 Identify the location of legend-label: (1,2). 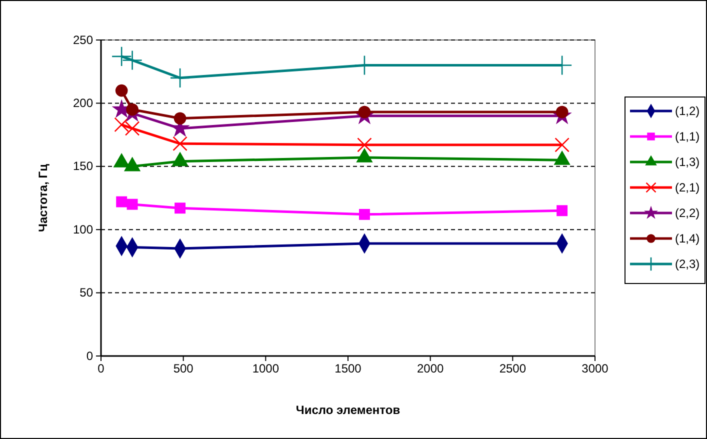
(687, 111).